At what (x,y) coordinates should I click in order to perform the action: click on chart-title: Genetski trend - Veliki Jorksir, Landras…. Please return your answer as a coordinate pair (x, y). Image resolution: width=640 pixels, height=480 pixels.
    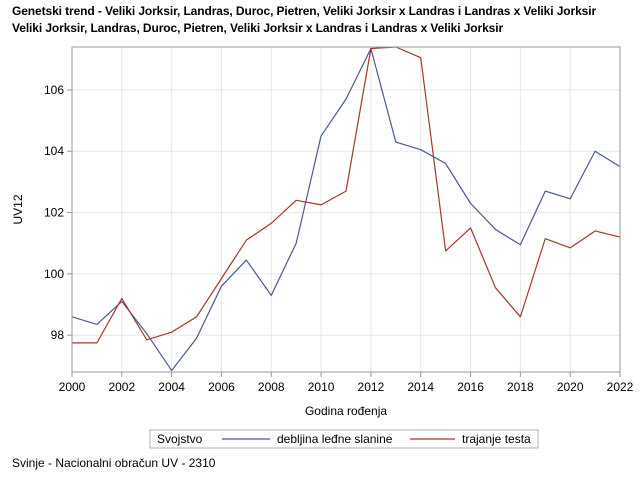
    Looking at the image, I should click on (304, 11).